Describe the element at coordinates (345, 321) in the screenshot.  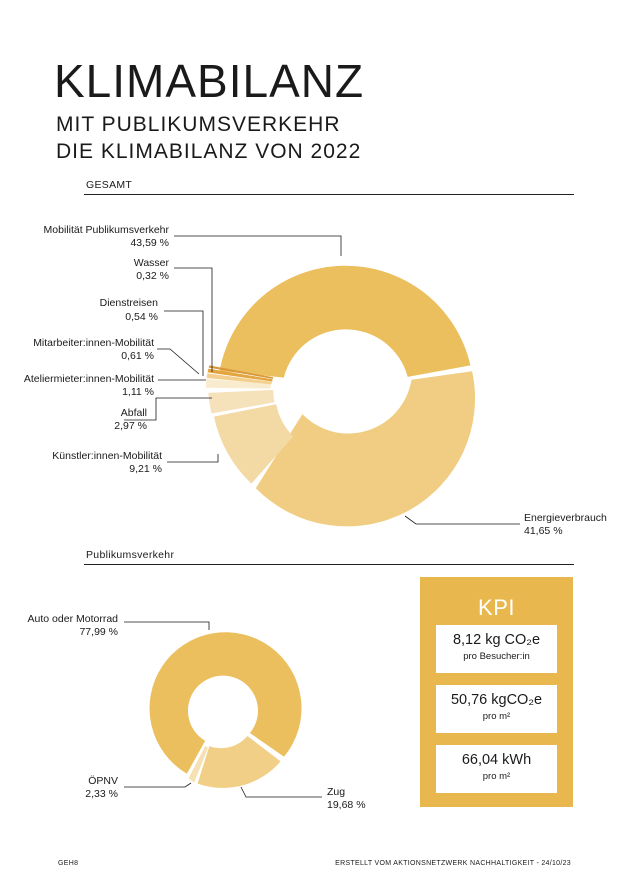
I see `slice-mobilitaet-publikum` at that location.